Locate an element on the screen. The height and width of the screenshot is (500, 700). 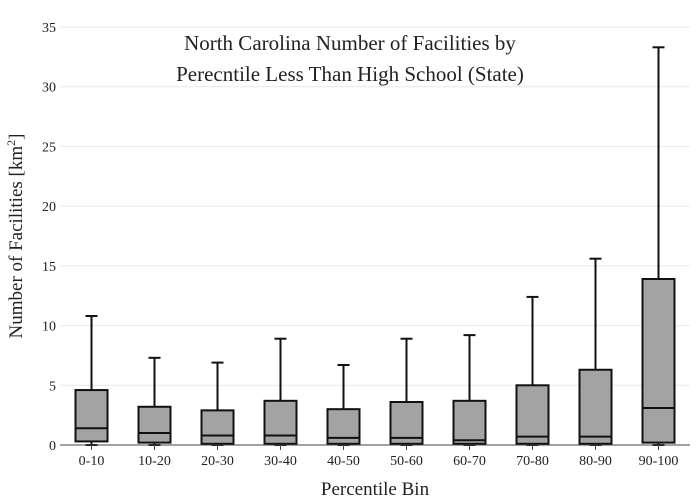
y-axis-title: Number of Facilities [km2] is located at coordinates (15, 236).